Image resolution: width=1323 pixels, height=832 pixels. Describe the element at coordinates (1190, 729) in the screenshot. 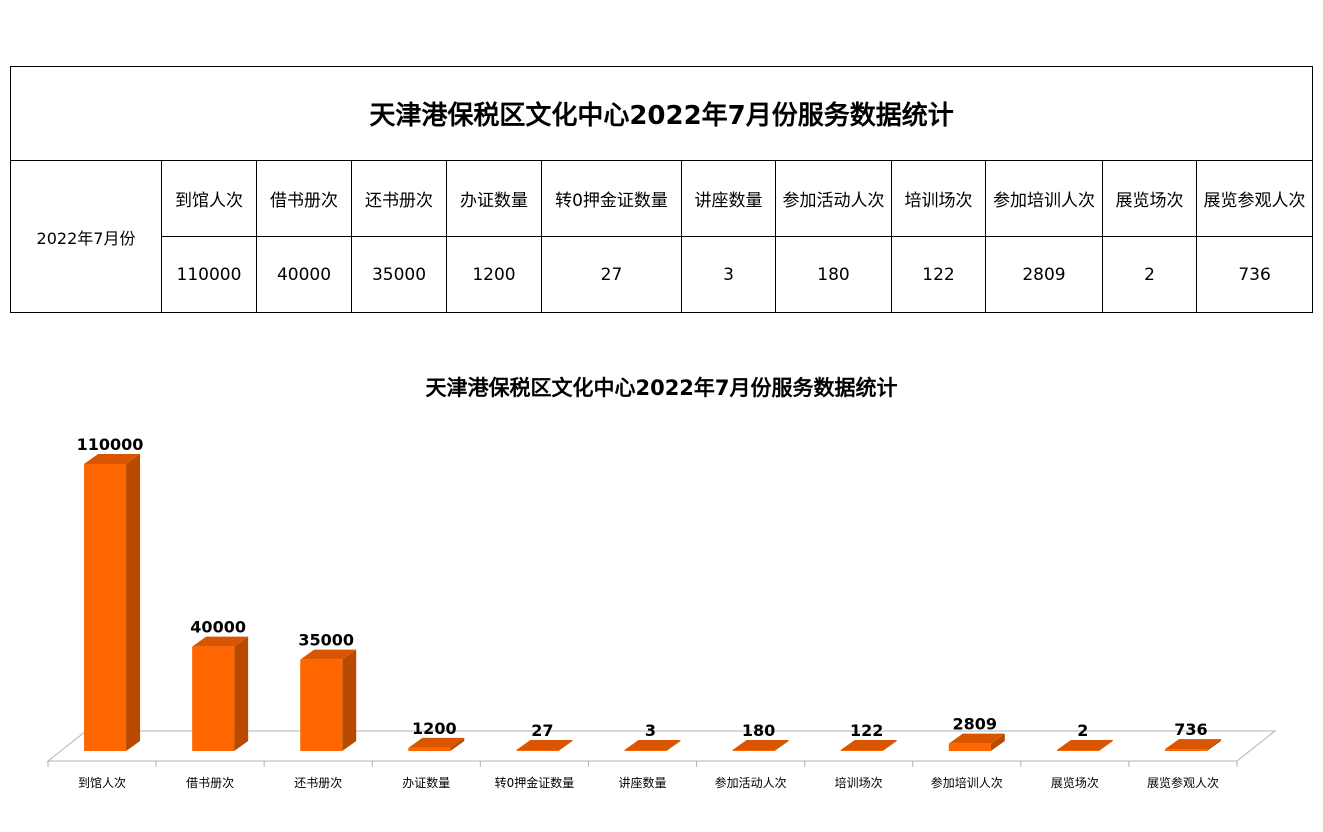

I see `bar-value-label: 736` at that location.